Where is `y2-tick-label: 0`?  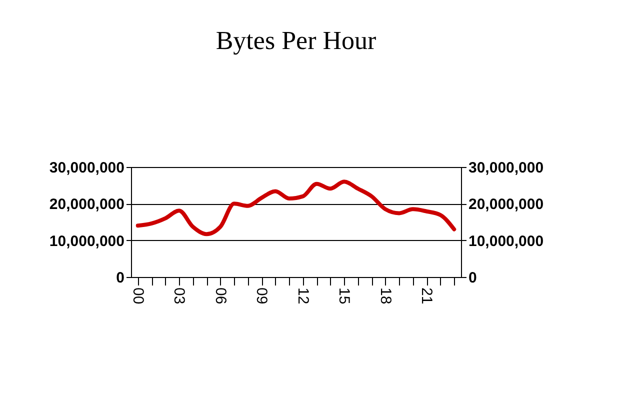
y2-tick-label: 0 is located at coordinates (472, 278).